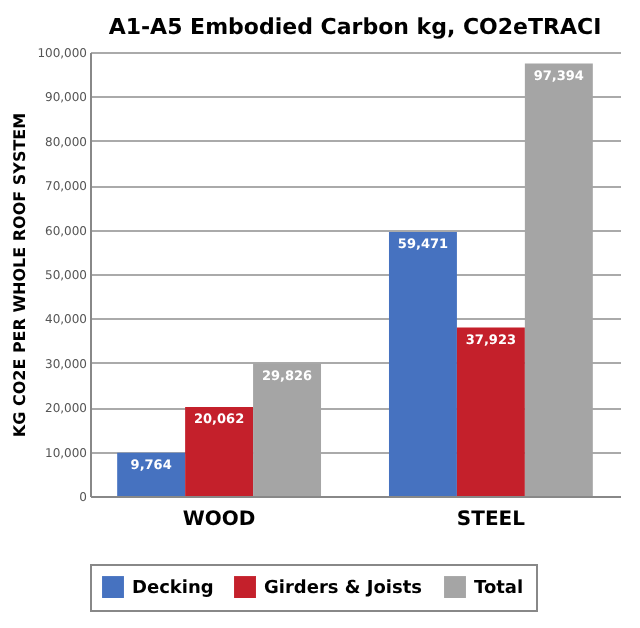 Image resolution: width=640 pixels, height=628 pixels. Describe the element at coordinates (343, 589) in the screenshot. I see `legend-label: Girders & Joists` at that location.